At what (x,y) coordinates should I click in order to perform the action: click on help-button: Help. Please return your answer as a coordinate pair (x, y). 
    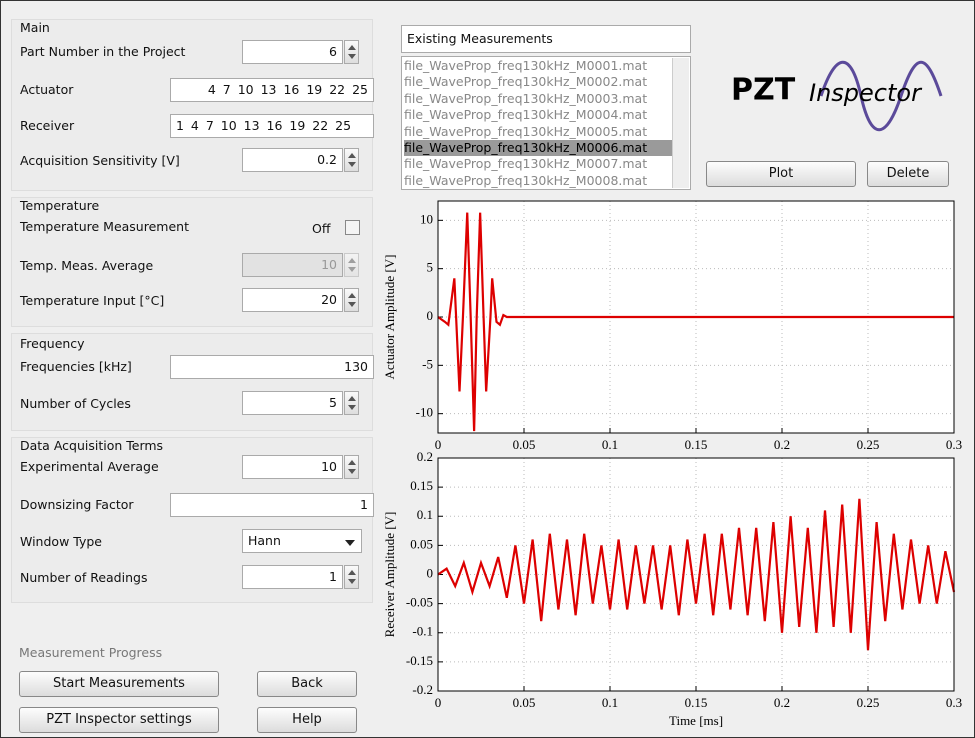
    Looking at the image, I should click on (307, 720).